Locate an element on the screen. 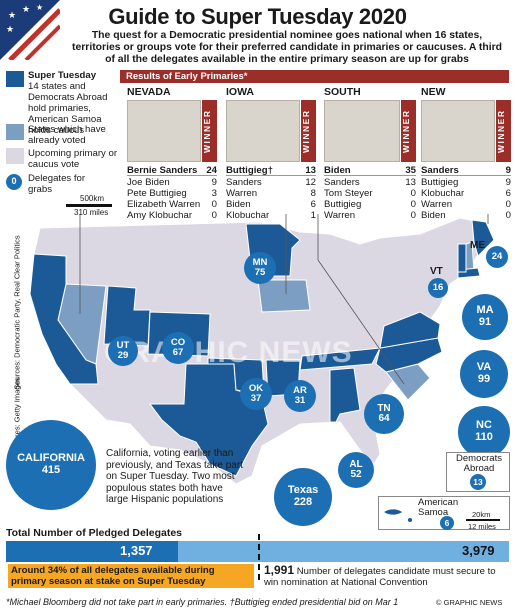 The width and height of the screenshot is (515, 612). candidate-delegates: 24 is located at coordinates (211, 170).